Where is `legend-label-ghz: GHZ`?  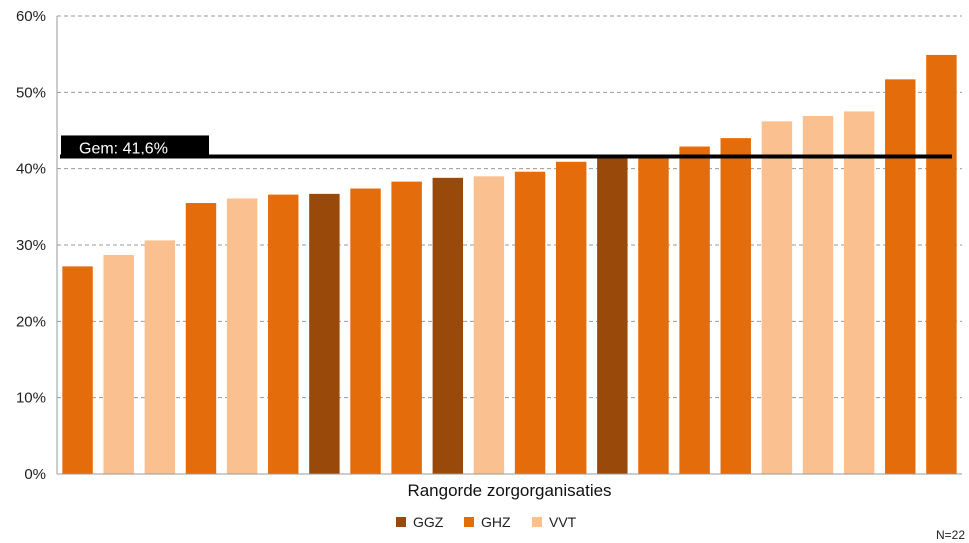
legend-label-ghz: GHZ is located at coordinates (496, 522).